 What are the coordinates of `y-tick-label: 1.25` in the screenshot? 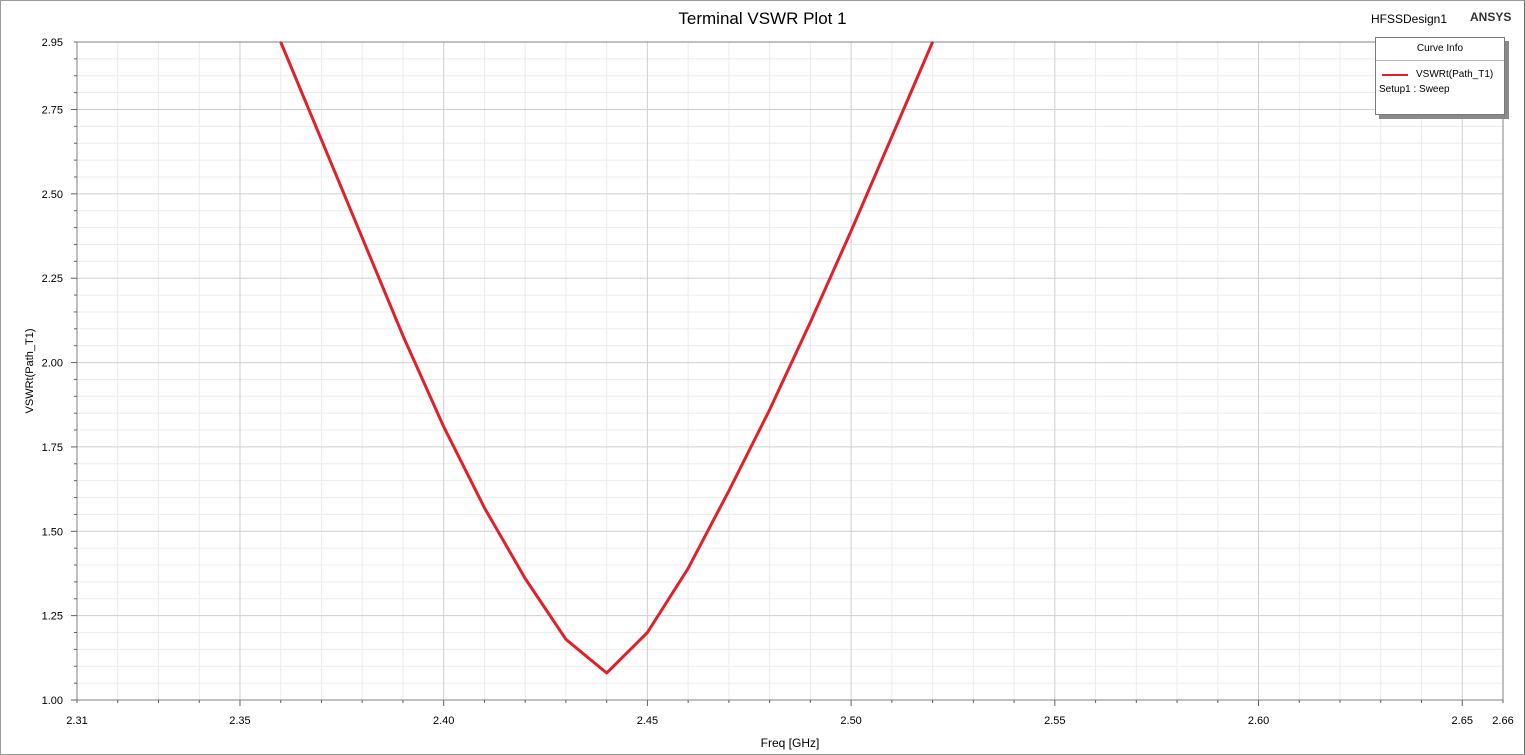 It's located at (52, 617).